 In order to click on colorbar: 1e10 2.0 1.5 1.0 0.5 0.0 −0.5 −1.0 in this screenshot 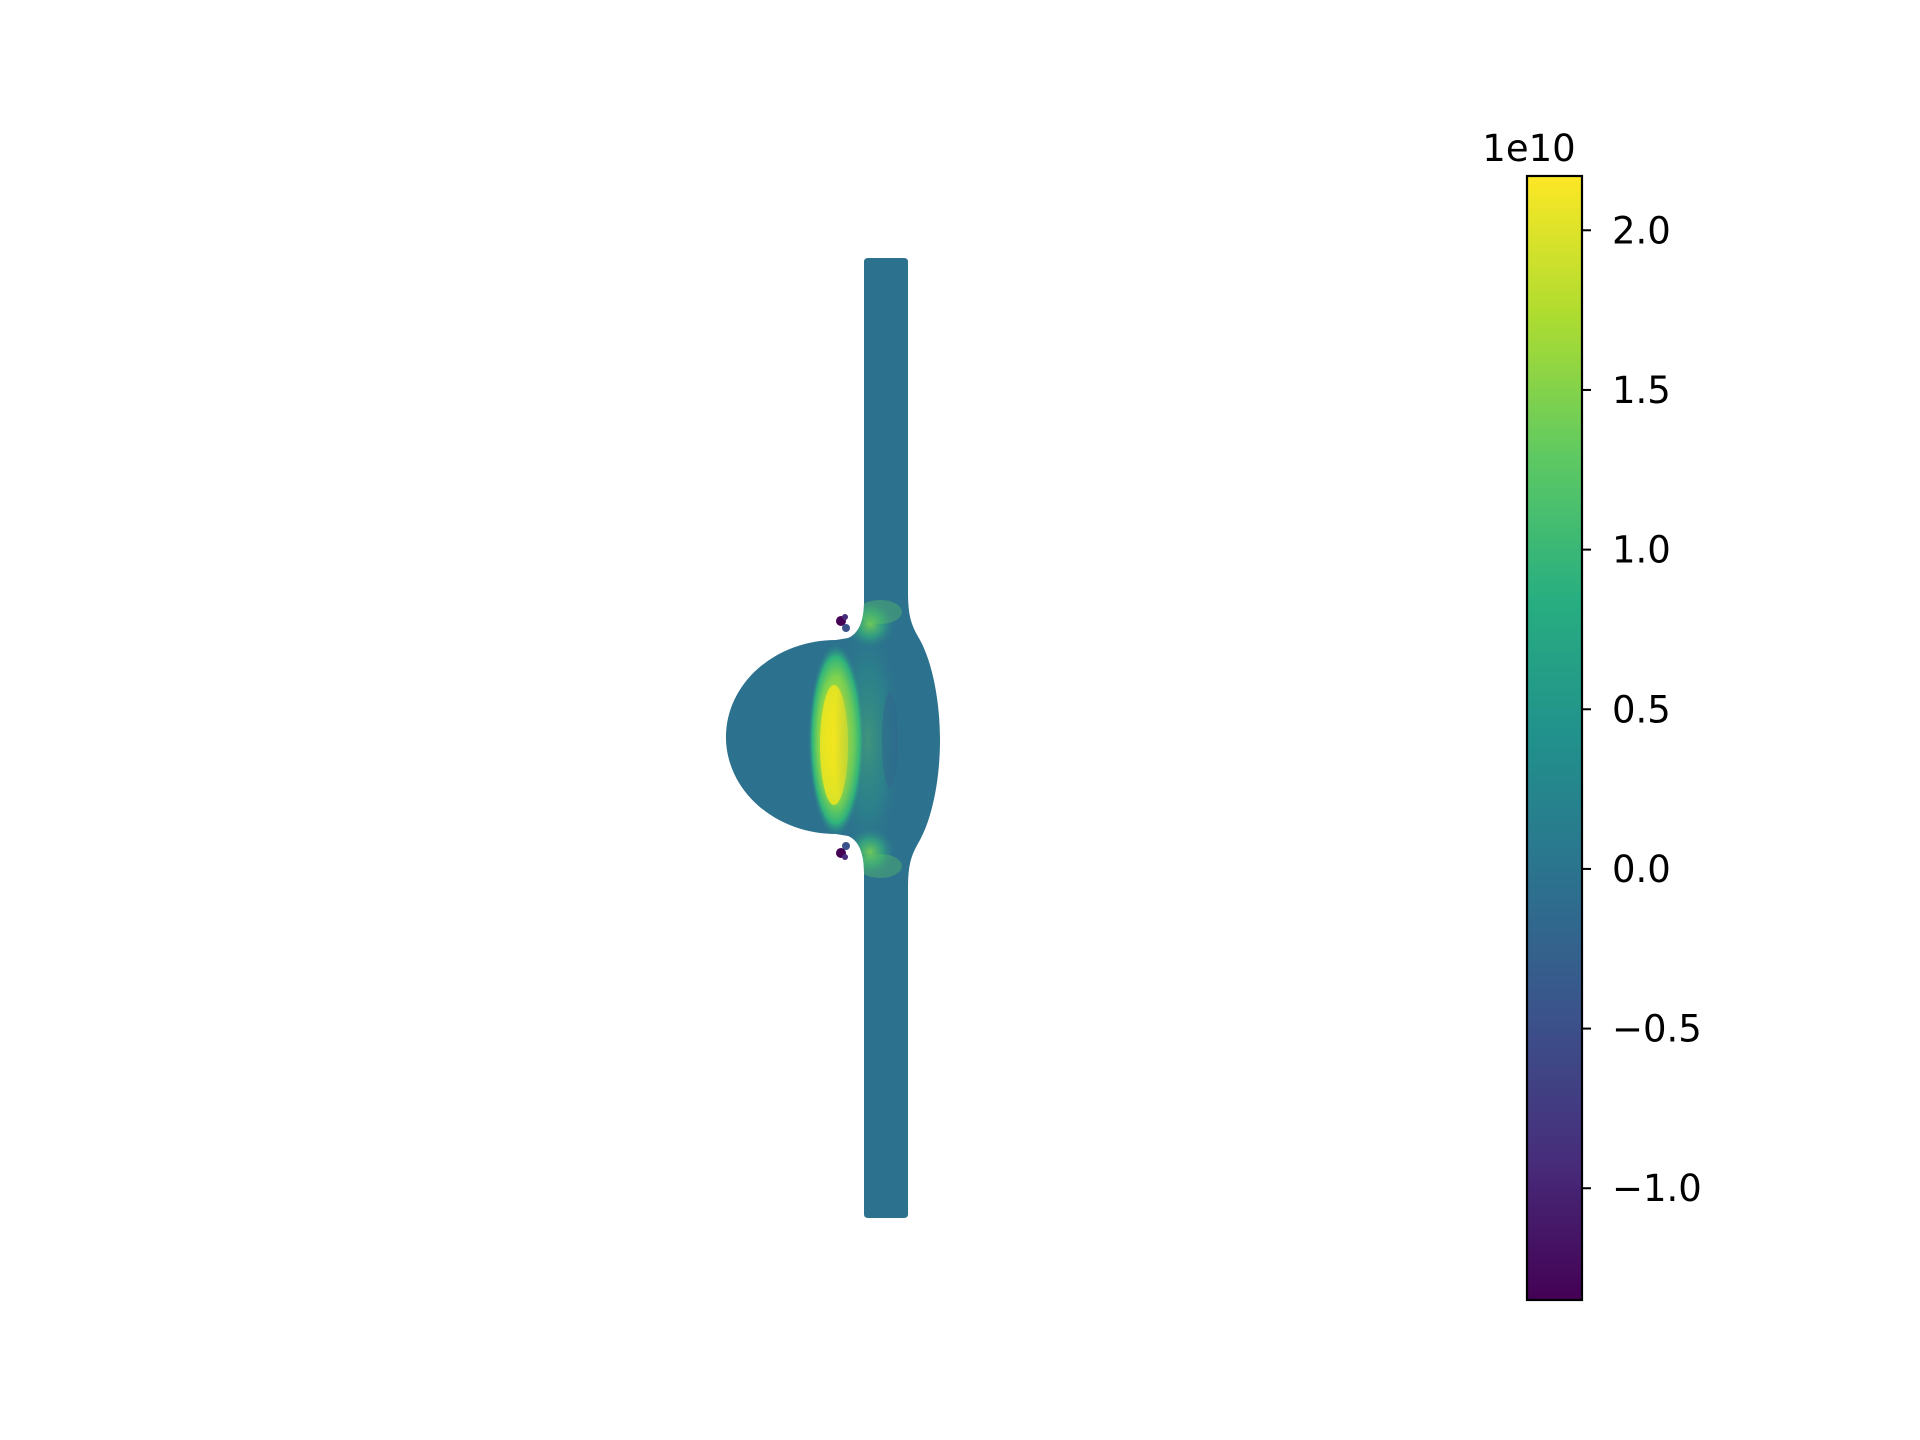, I will do `click(1592, 714)`.